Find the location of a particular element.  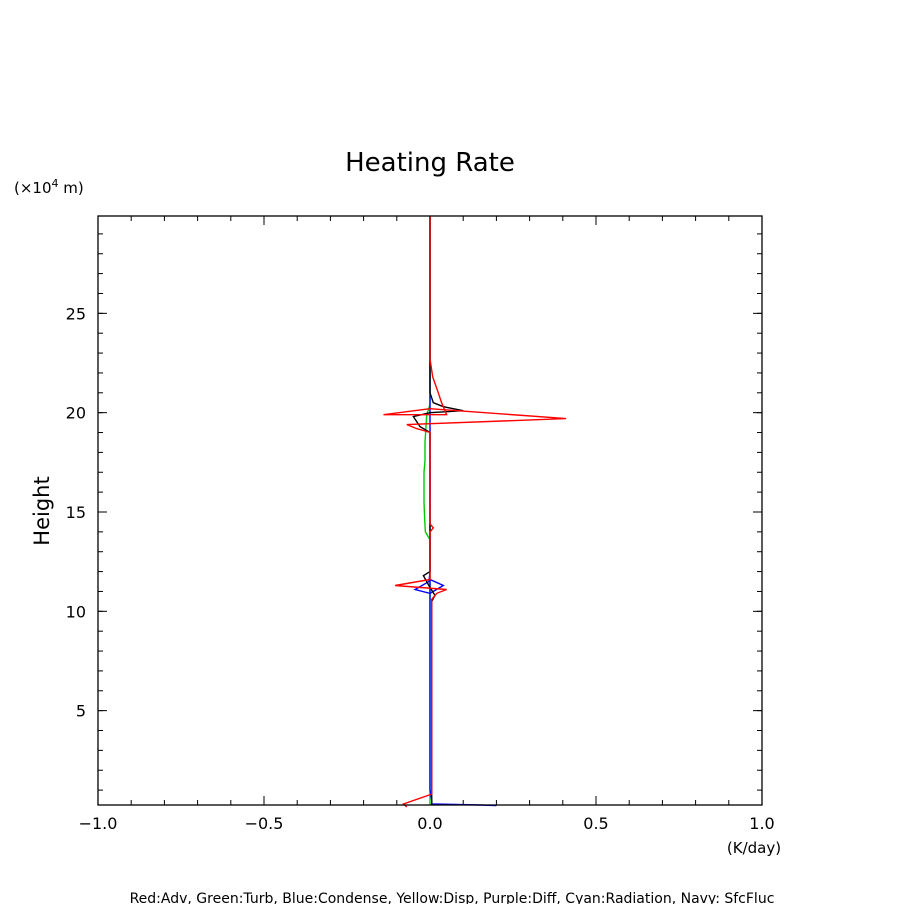

x-axis-label: (K/day) is located at coordinates (754, 848).